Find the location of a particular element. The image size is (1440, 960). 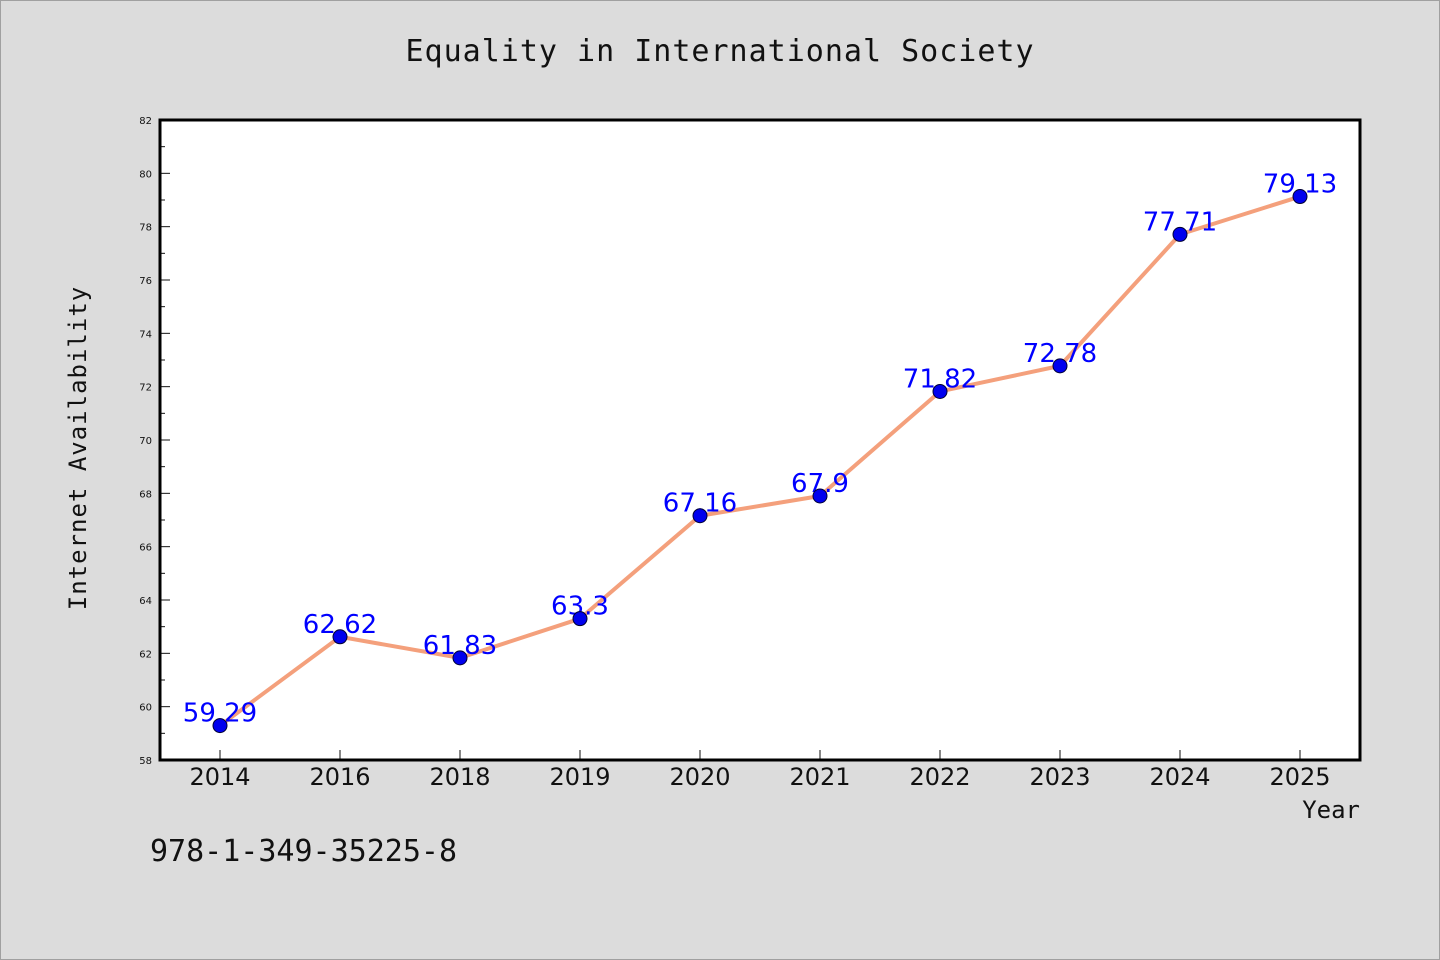

y-tick-label: 80 is located at coordinates (145, 174).